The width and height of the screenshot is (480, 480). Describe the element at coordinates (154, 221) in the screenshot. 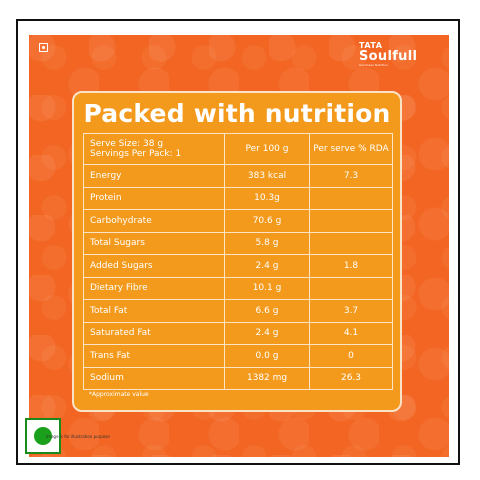

I see `nutrient-name: Carbohydrate` at that location.